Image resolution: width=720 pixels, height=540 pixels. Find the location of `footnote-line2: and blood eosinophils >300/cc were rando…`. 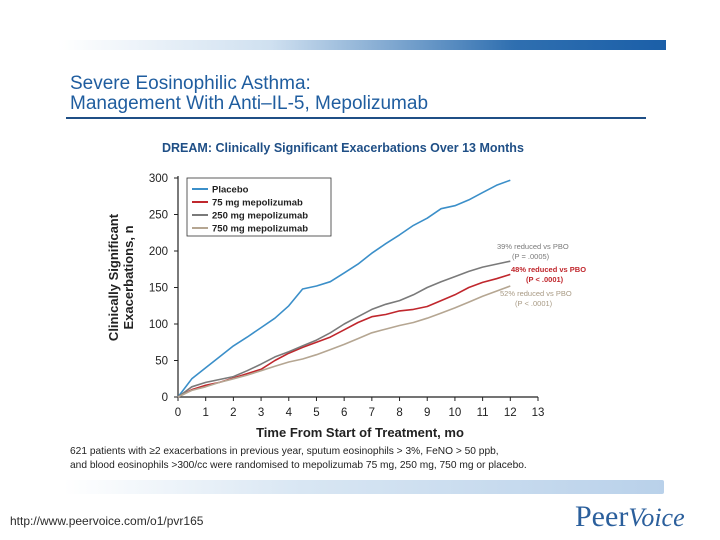

footnote-line2: and blood eosinophils >300/cc were rando… is located at coordinates (298, 465).